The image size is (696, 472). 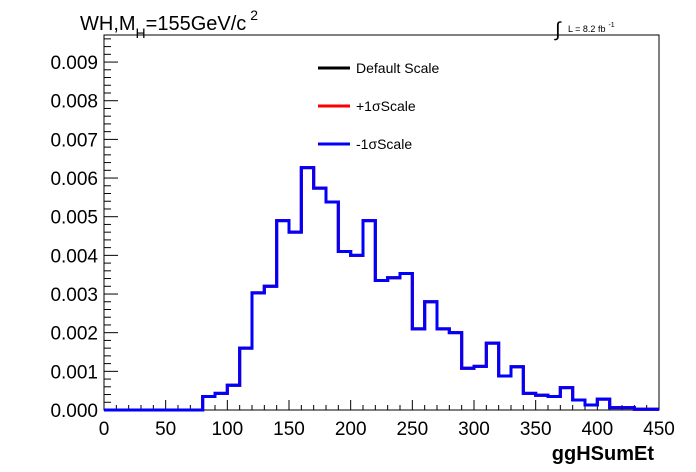 I want to click on luminosity-superscript: -1, so click(x=611, y=25).